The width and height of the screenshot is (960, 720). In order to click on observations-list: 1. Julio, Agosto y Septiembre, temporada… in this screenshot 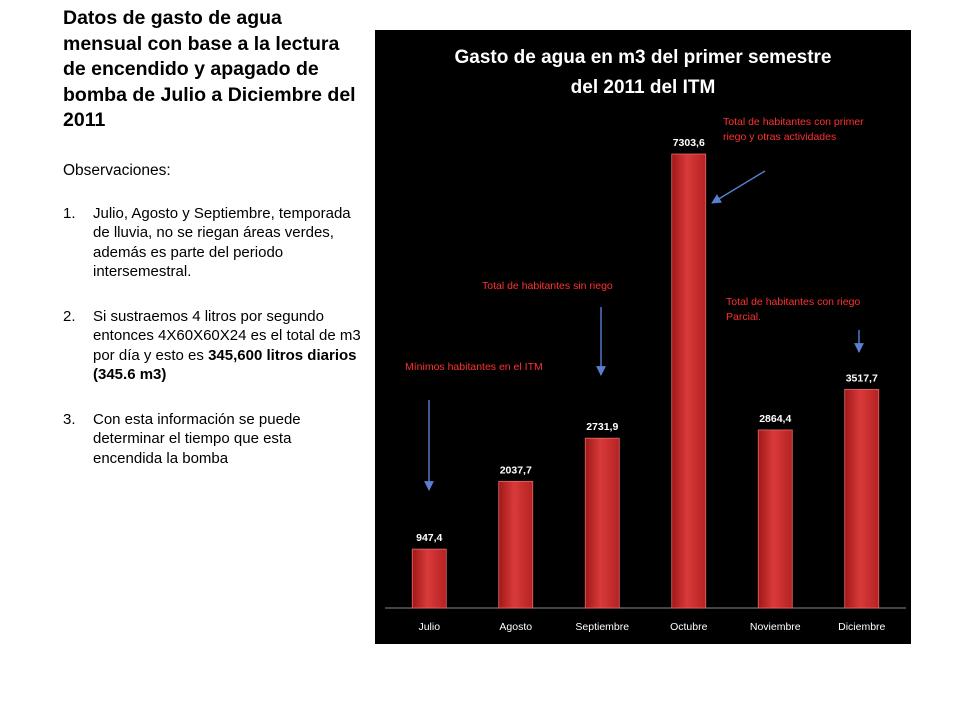, I will do `click(213, 336)`.